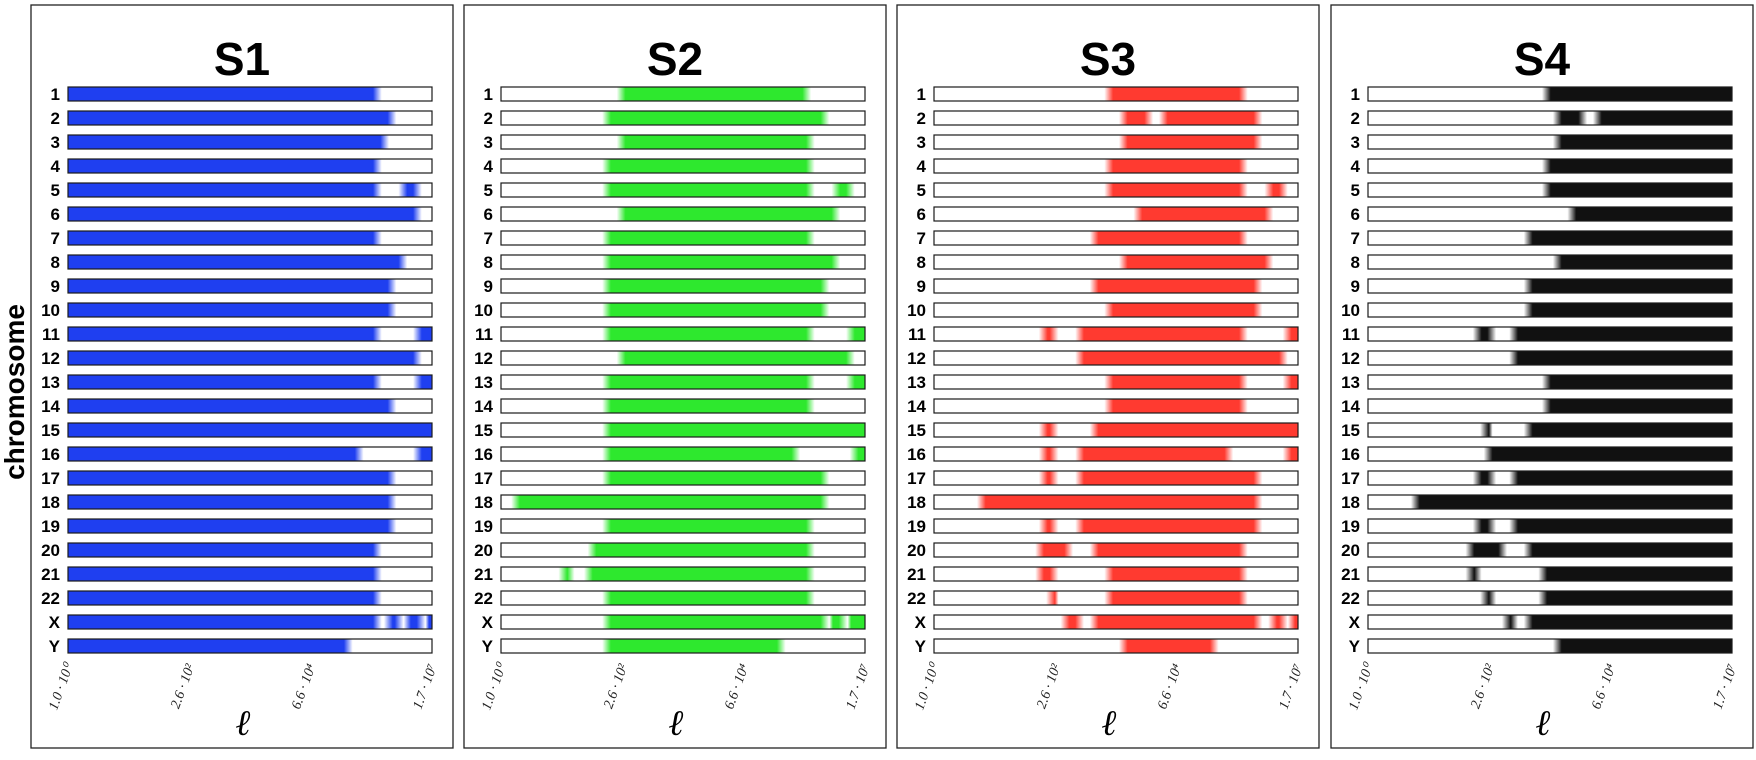 The image size is (1756, 760). I want to click on panel-title: S4, so click(1542, 59).